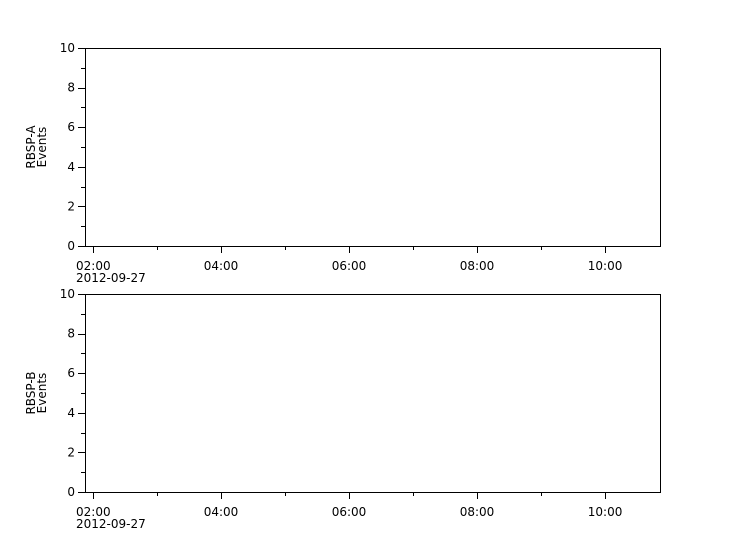  What do you see at coordinates (31, 147) in the screenshot?
I see `y-axis-label: RBSP-A` at bounding box center [31, 147].